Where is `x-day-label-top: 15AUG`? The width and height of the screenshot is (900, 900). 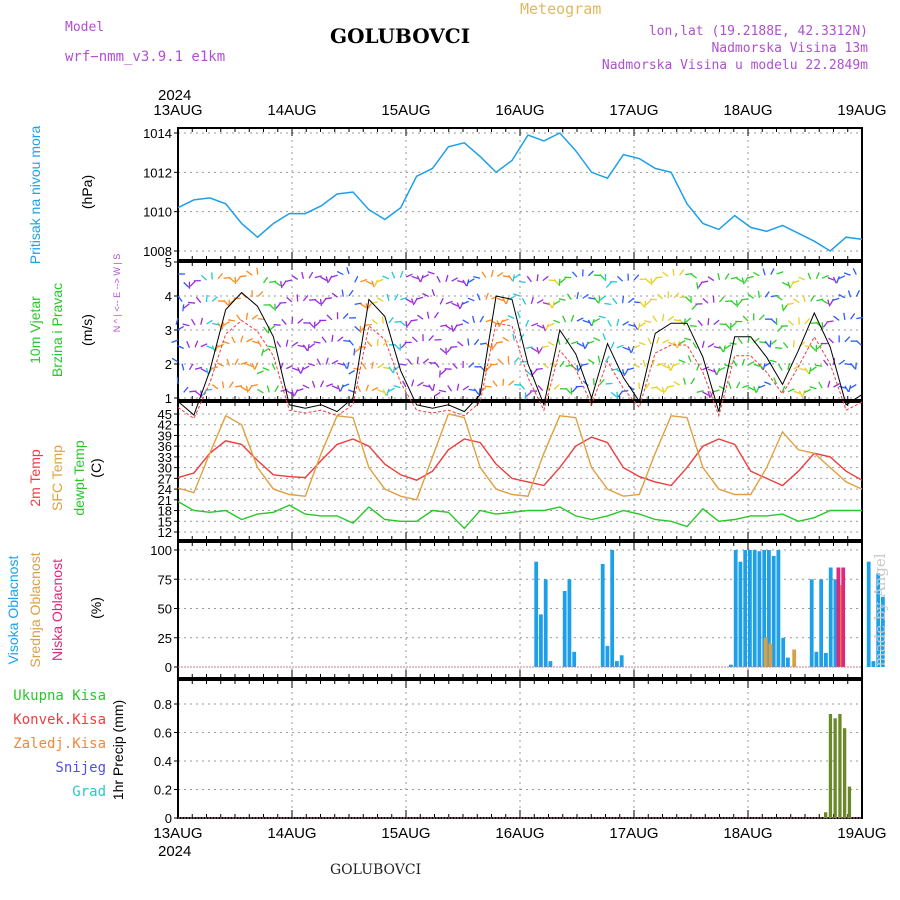 x-day-label-top: 15AUG is located at coordinates (405, 110).